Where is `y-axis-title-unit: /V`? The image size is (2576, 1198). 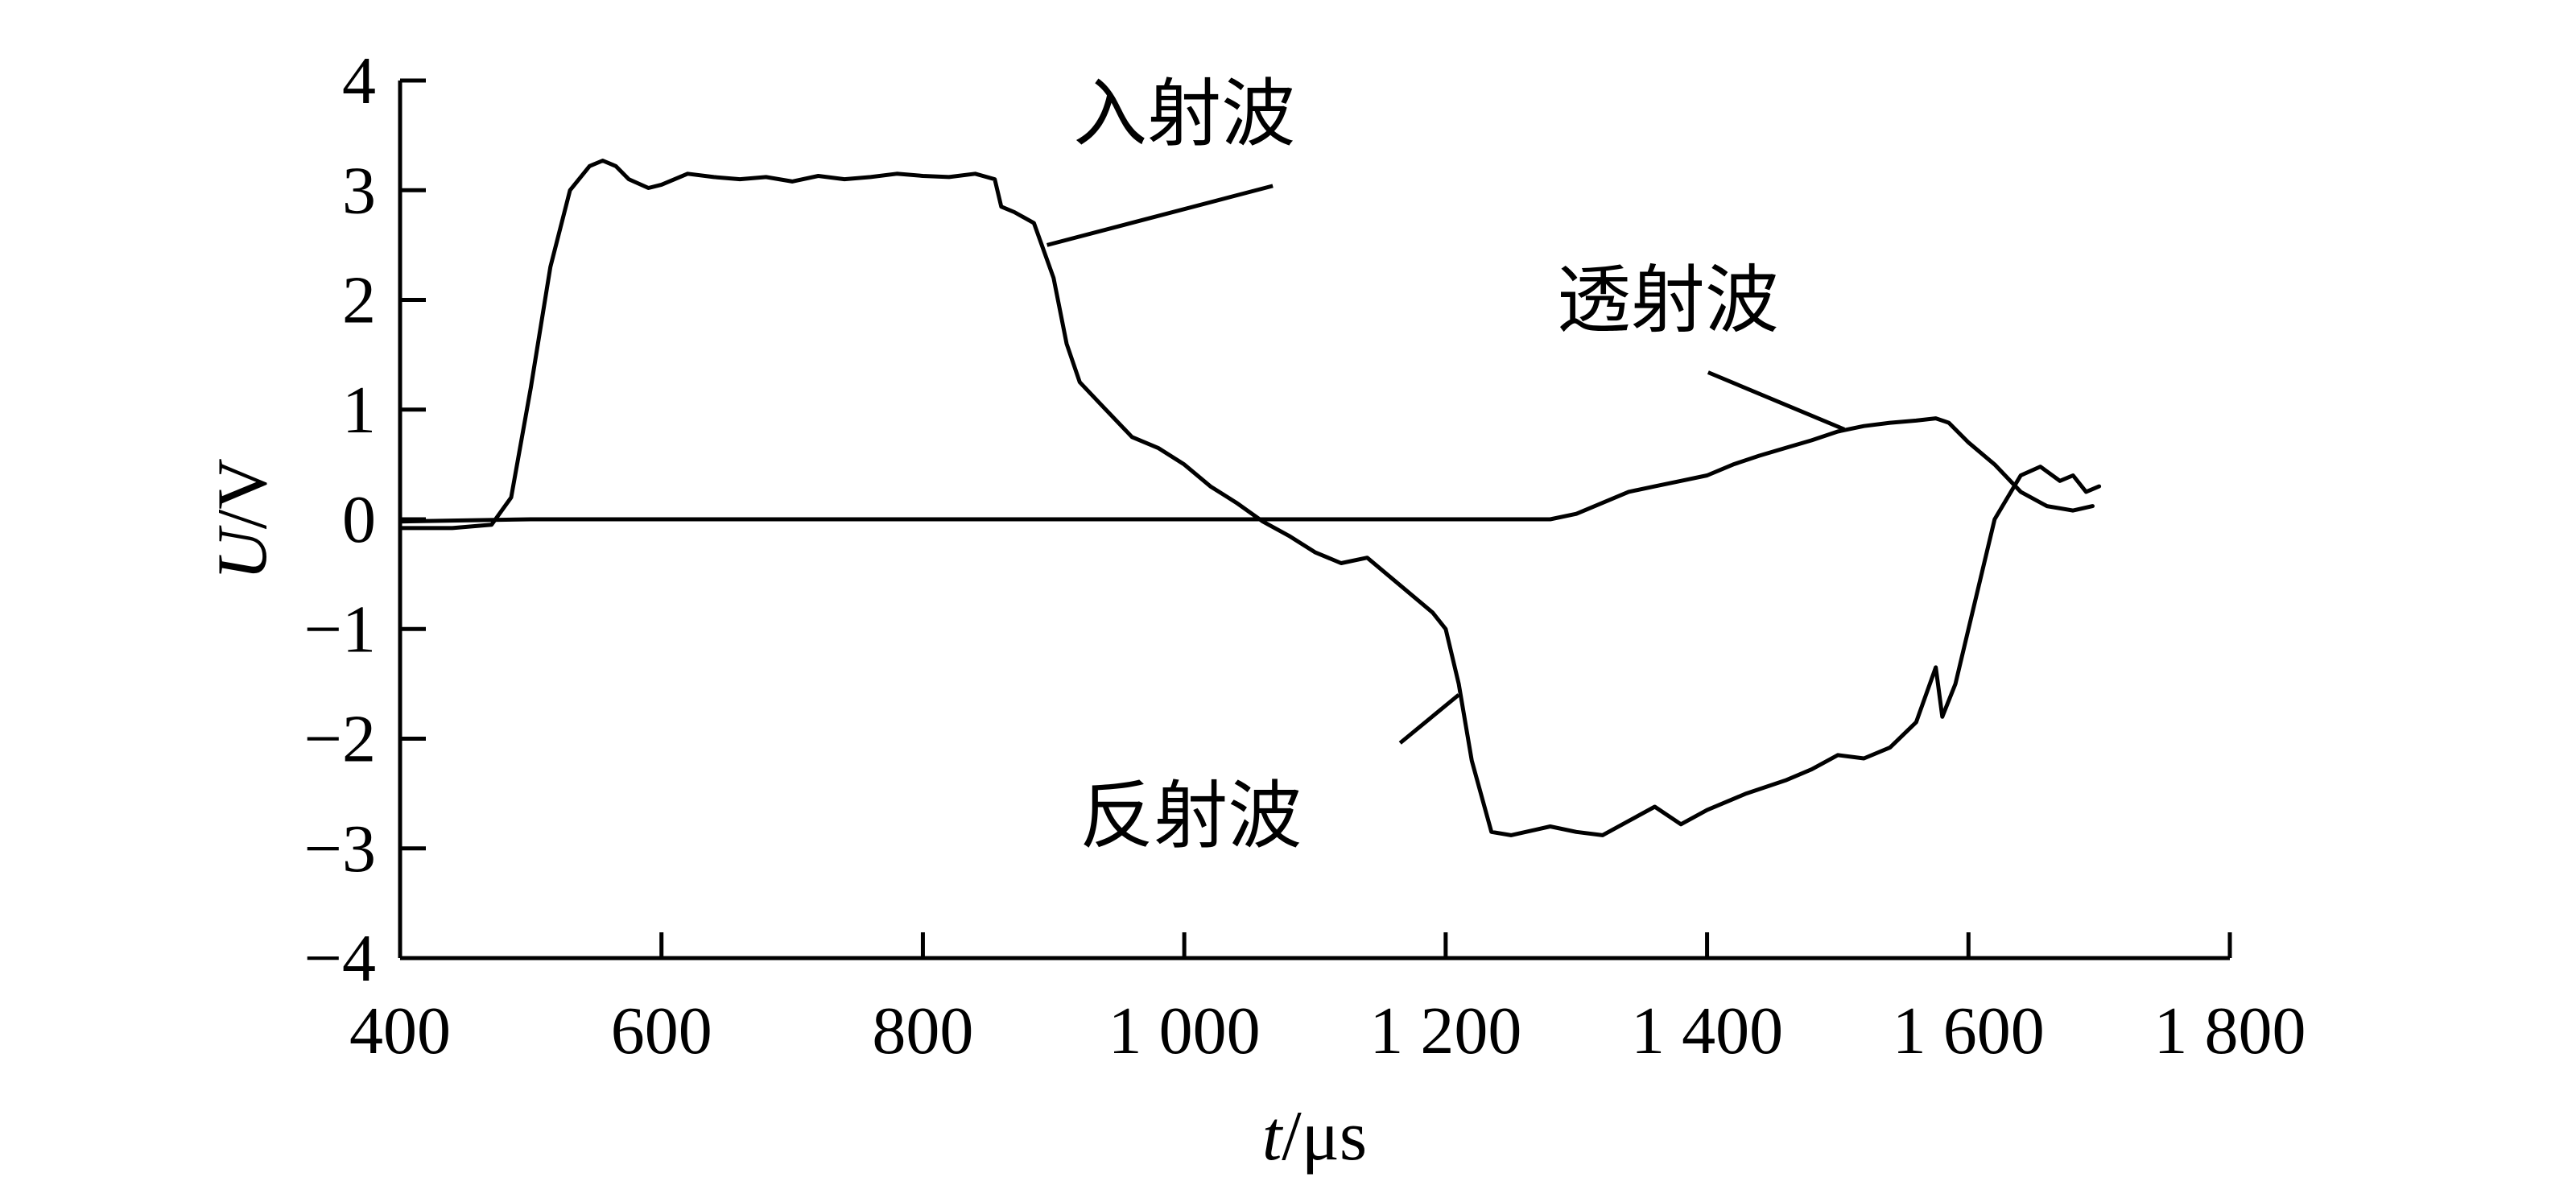
y-axis-title-unit: /V is located at coordinates (243, 493).